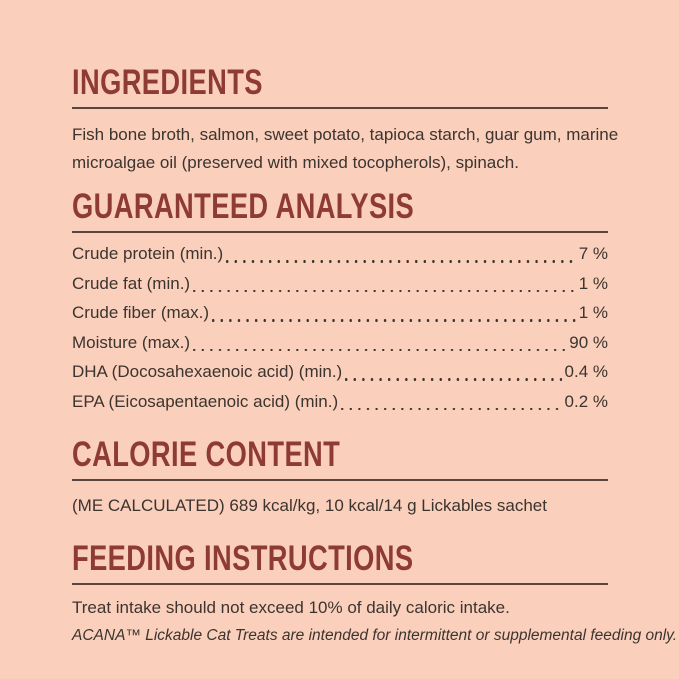 Image resolution: width=679 pixels, height=679 pixels. I want to click on feeding-instructions-divider, so click(340, 583).